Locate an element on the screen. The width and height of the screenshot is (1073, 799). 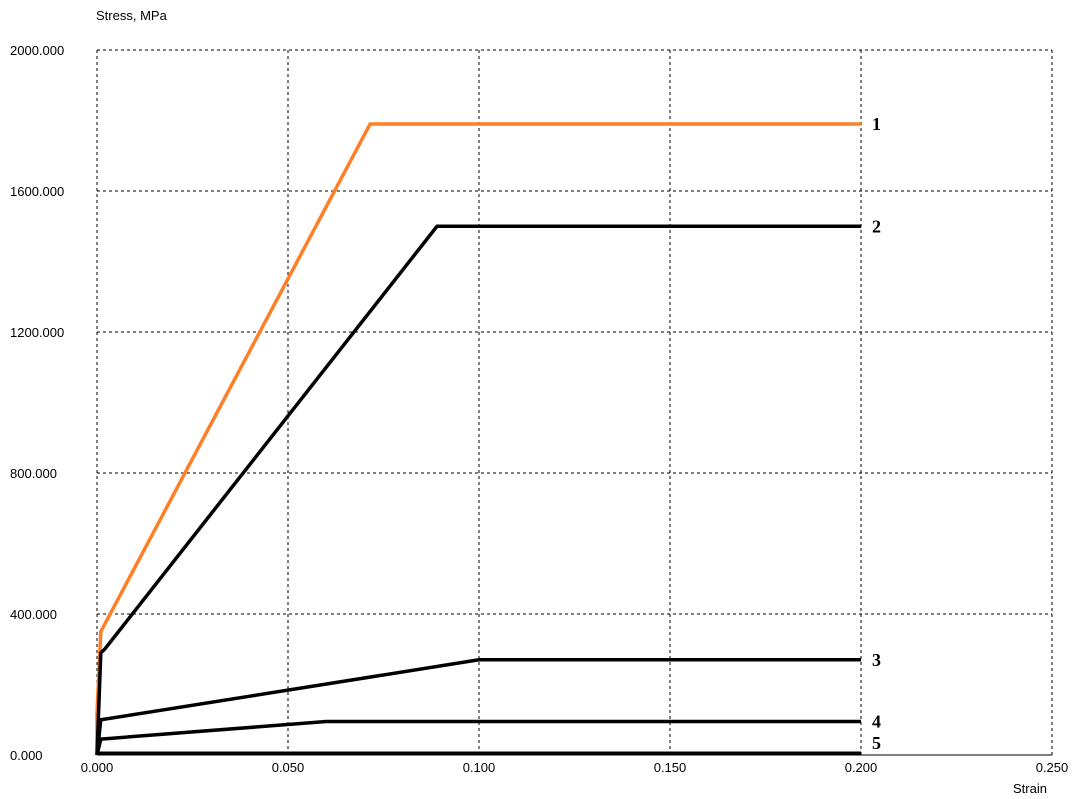
x-axis-title: Strain is located at coordinates (1030, 788).